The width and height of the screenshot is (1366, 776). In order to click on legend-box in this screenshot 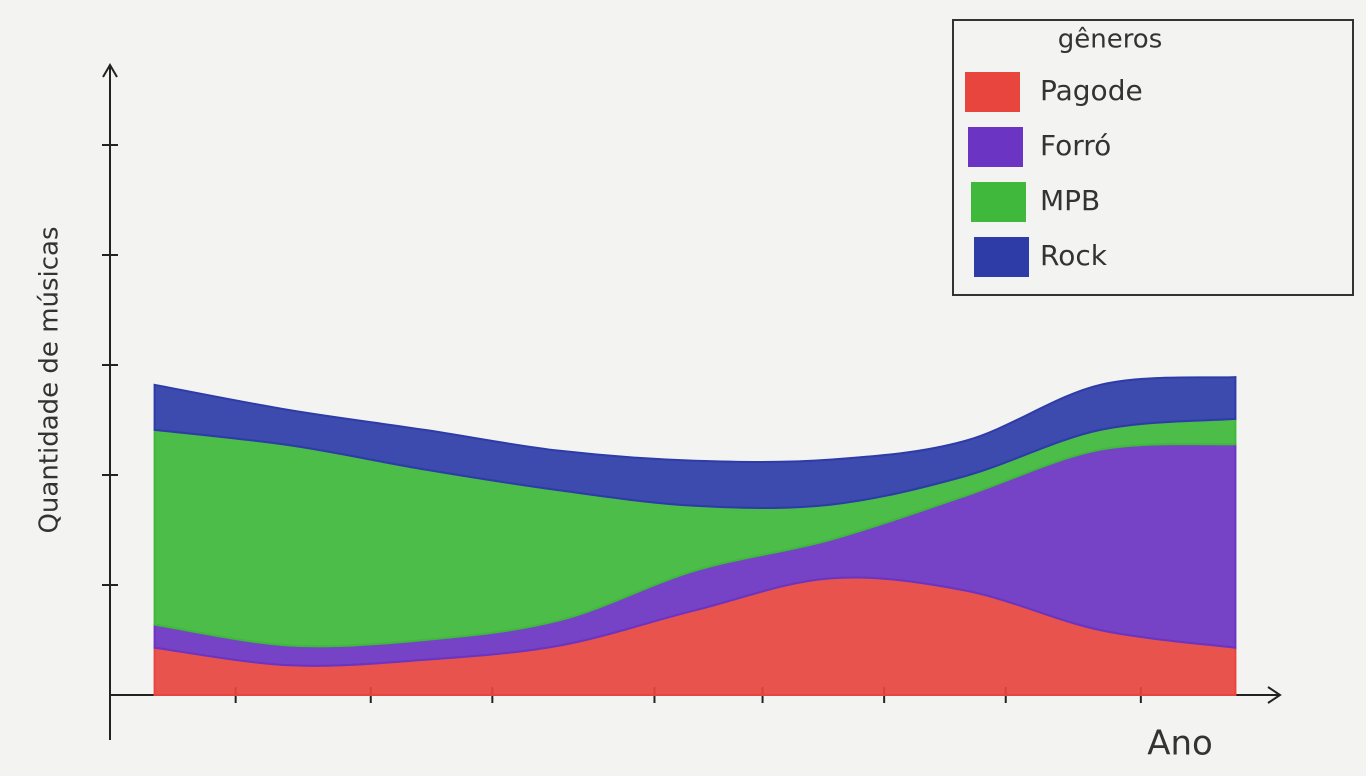, I will do `click(1153, 157)`.